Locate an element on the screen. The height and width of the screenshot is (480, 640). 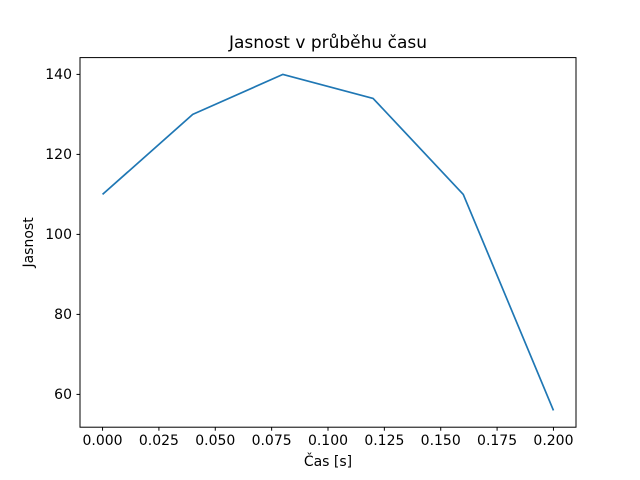
y-tick-label: 100 is located at coordinates (58, 235).